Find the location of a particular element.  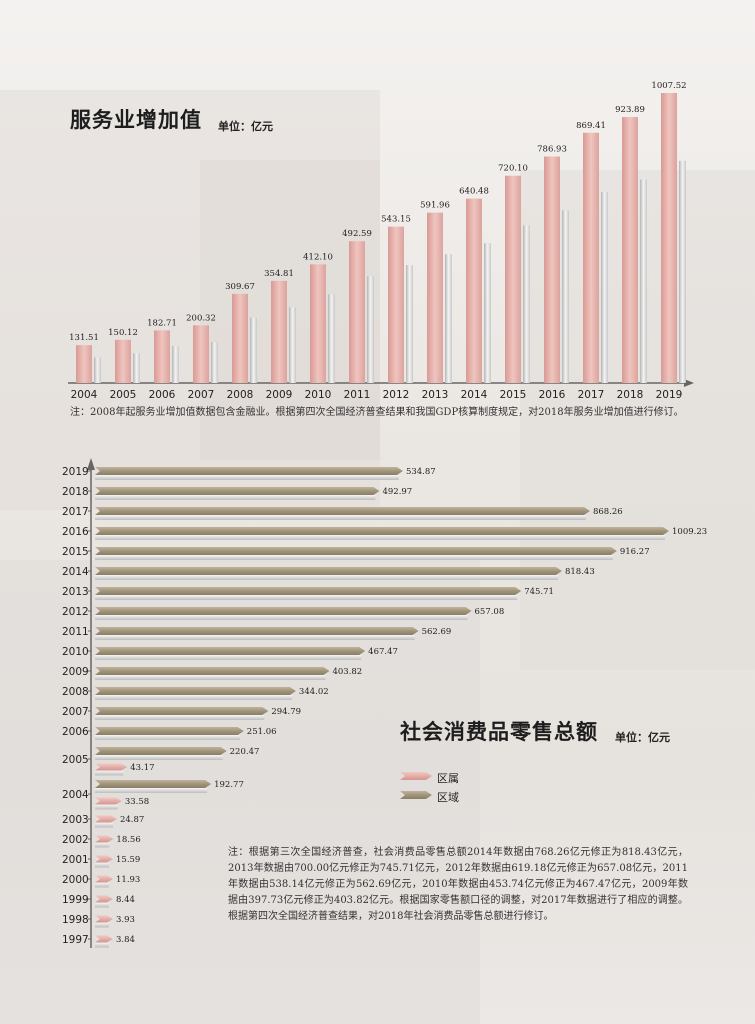

bar-value-label: 591.96 is located at coordinates (435, 206).